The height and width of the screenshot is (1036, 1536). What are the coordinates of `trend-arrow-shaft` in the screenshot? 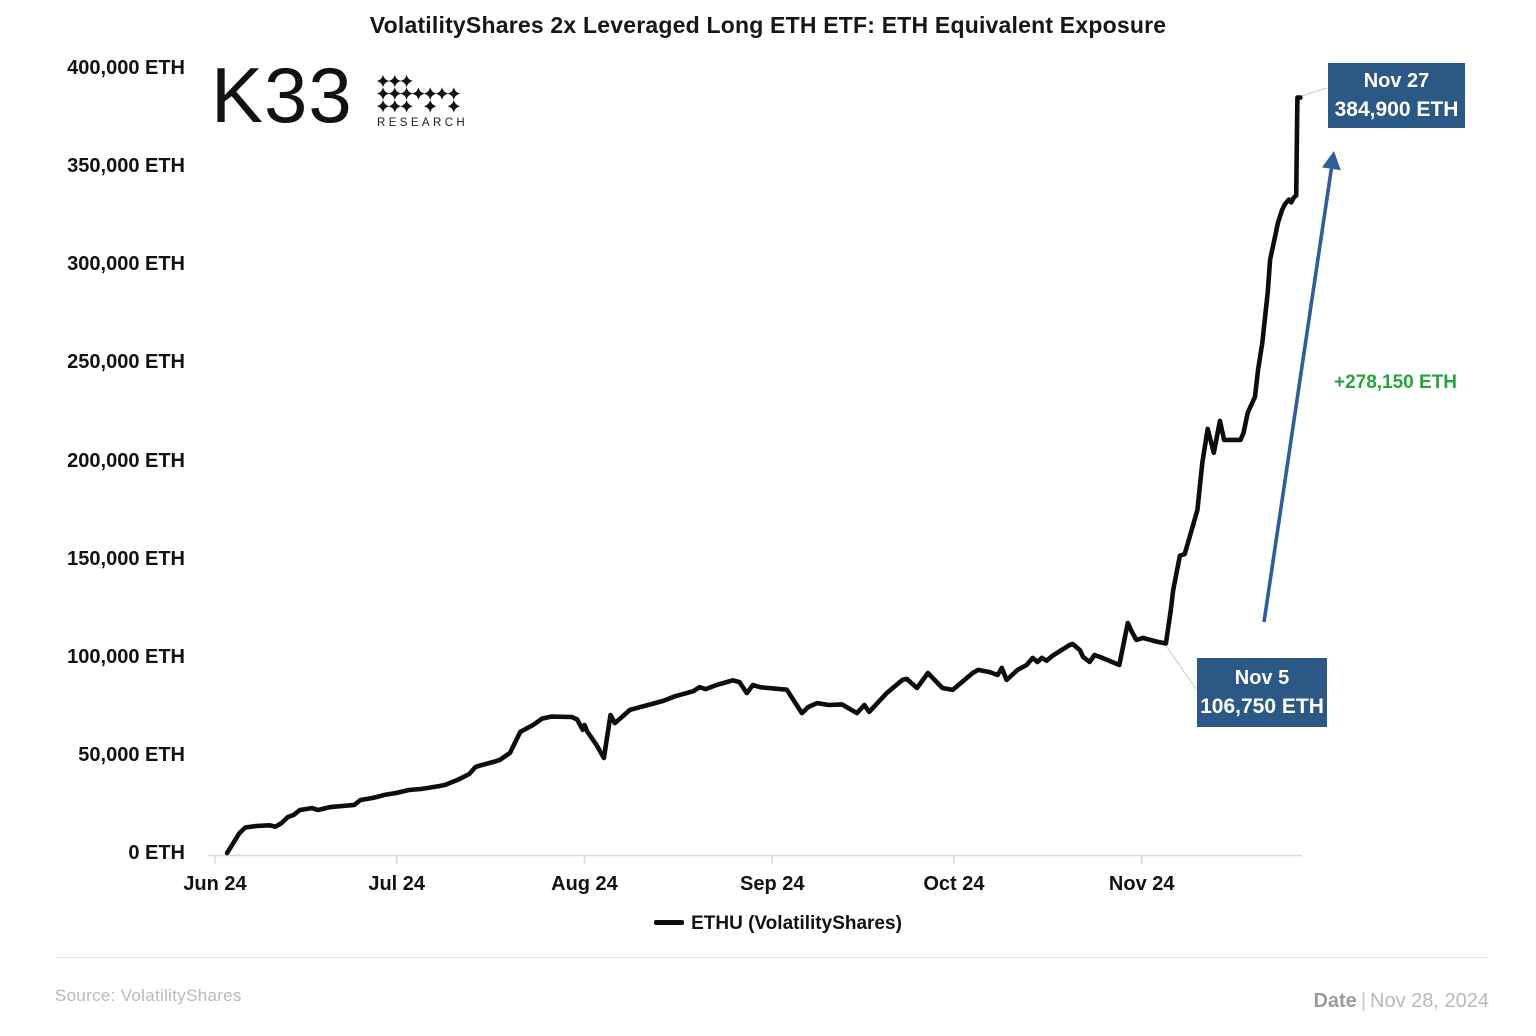 It's located at (1298, 395).